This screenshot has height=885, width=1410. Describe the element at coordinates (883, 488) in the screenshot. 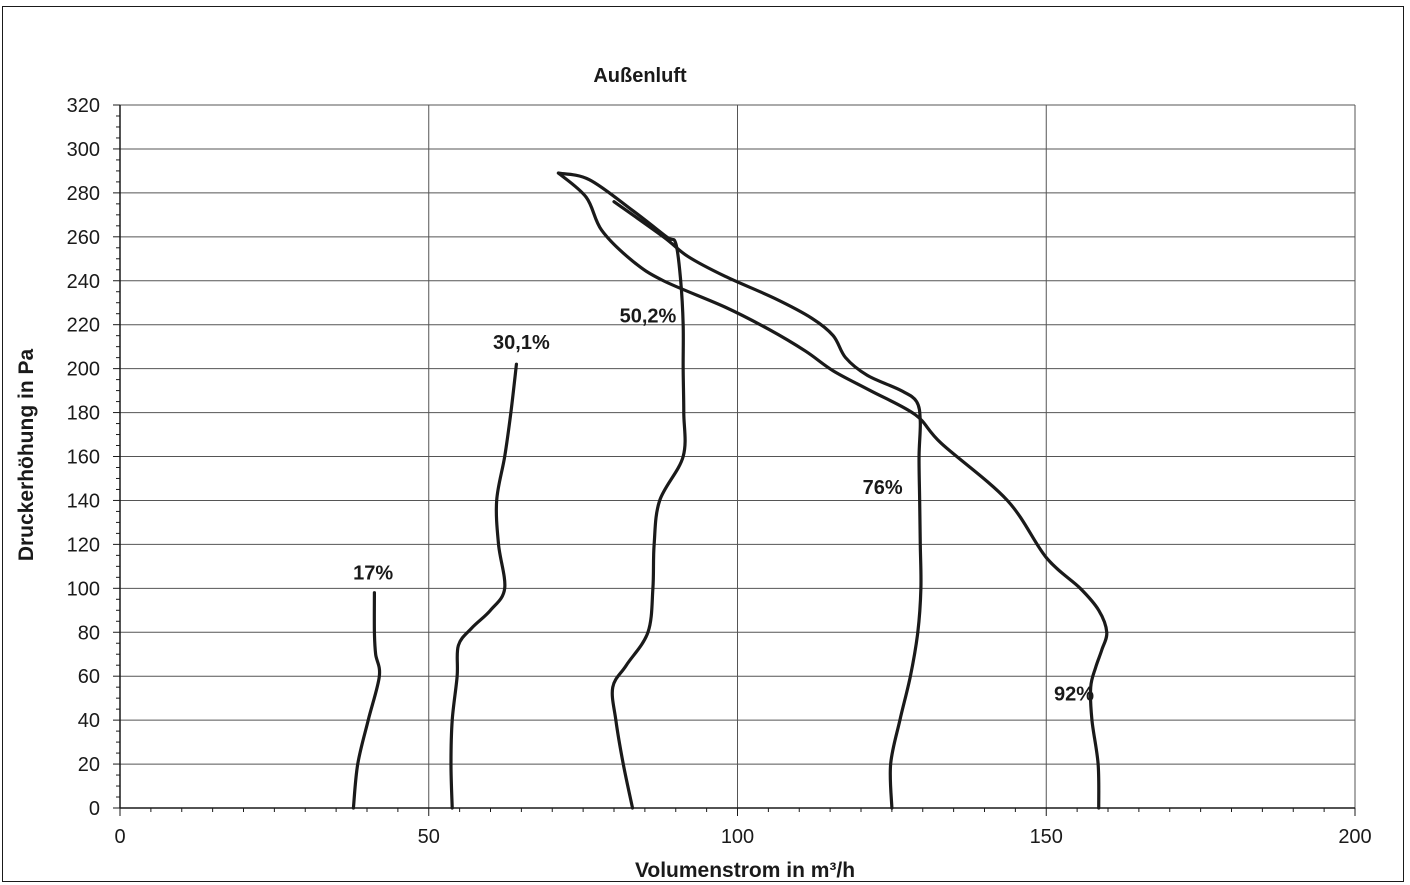

I see `series-label: 76%` at that location.